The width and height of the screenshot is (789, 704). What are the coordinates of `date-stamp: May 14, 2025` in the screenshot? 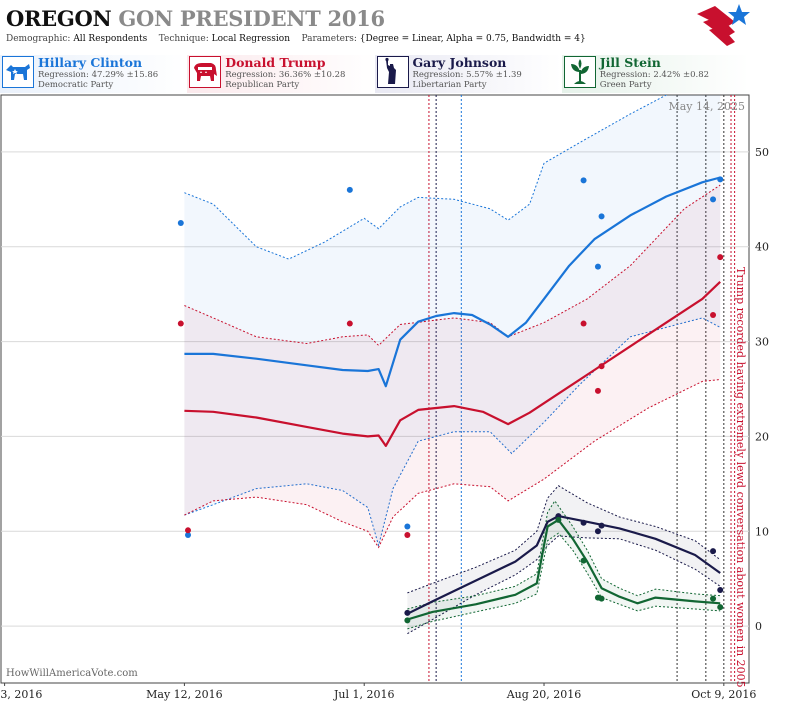 It's located at (706, 106).